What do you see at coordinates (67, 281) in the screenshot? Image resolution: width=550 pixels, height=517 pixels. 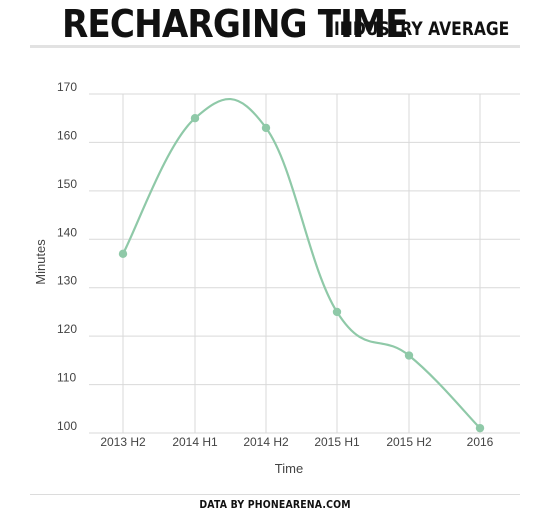 I see `y-tick-label: 130` at bounding box center [67, 281].